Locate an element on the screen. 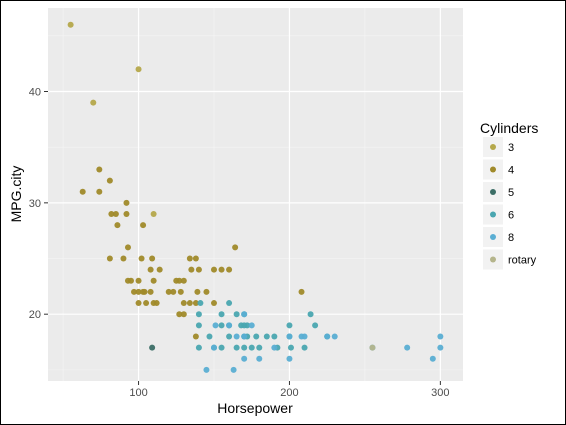 This screenshot has height=425, width=566. x-tick-label: 200 is located at coordinates (289, 393).